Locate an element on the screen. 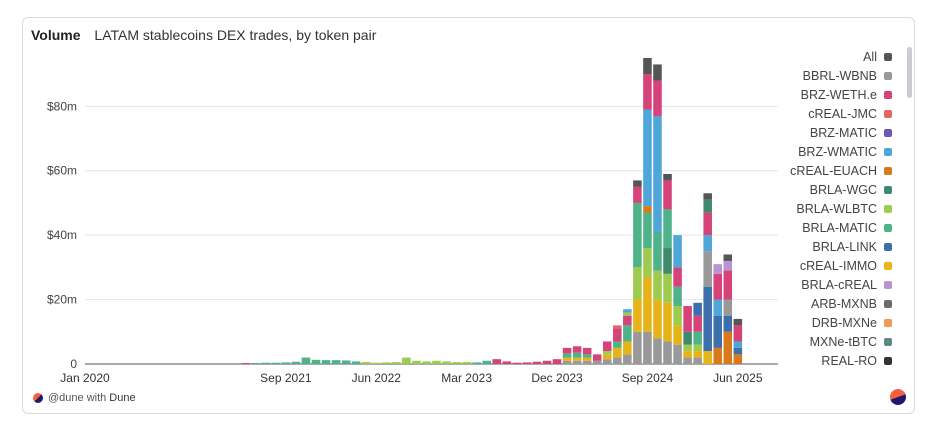 This screenshot has height=447, width=946. footer-brand-link: Dune is located at coordinates (122, 398).